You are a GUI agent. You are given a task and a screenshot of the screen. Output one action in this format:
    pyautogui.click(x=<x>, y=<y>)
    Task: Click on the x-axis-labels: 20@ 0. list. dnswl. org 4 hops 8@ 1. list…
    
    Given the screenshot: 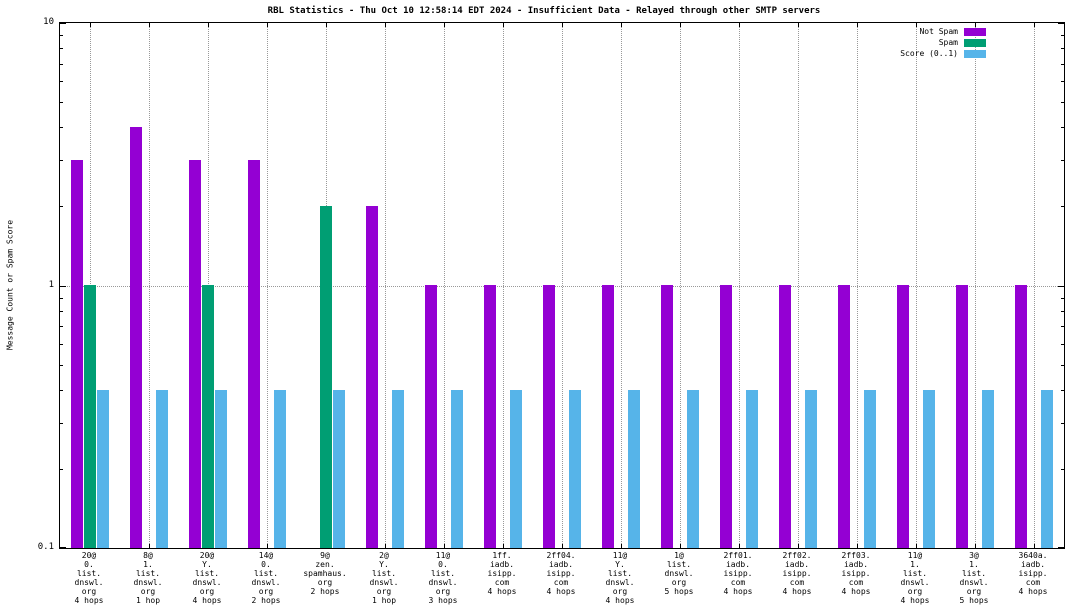 What is the action you would take?
    pyautogui.click(x=561, y=580)
    